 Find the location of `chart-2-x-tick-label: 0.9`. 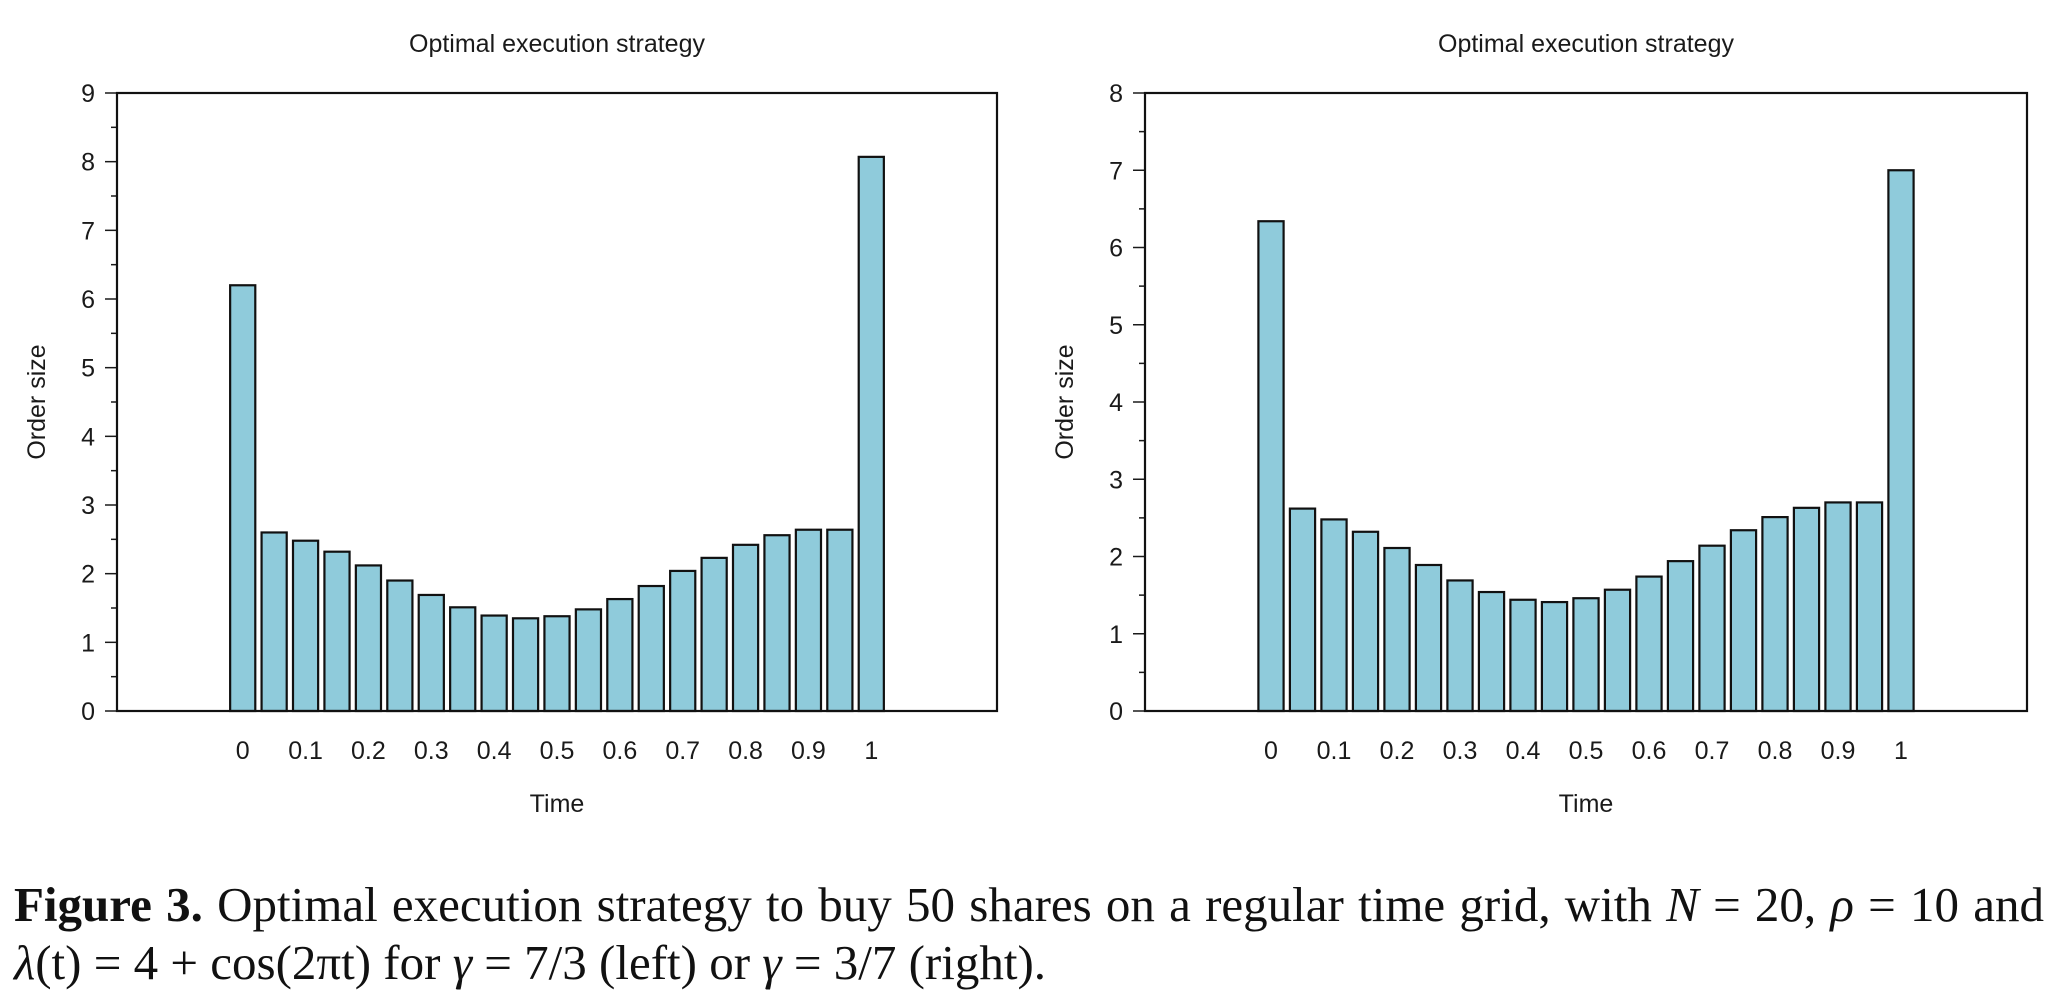

chart-2-x-tick-label: 0.9 is located at coordinates (1838, 751).